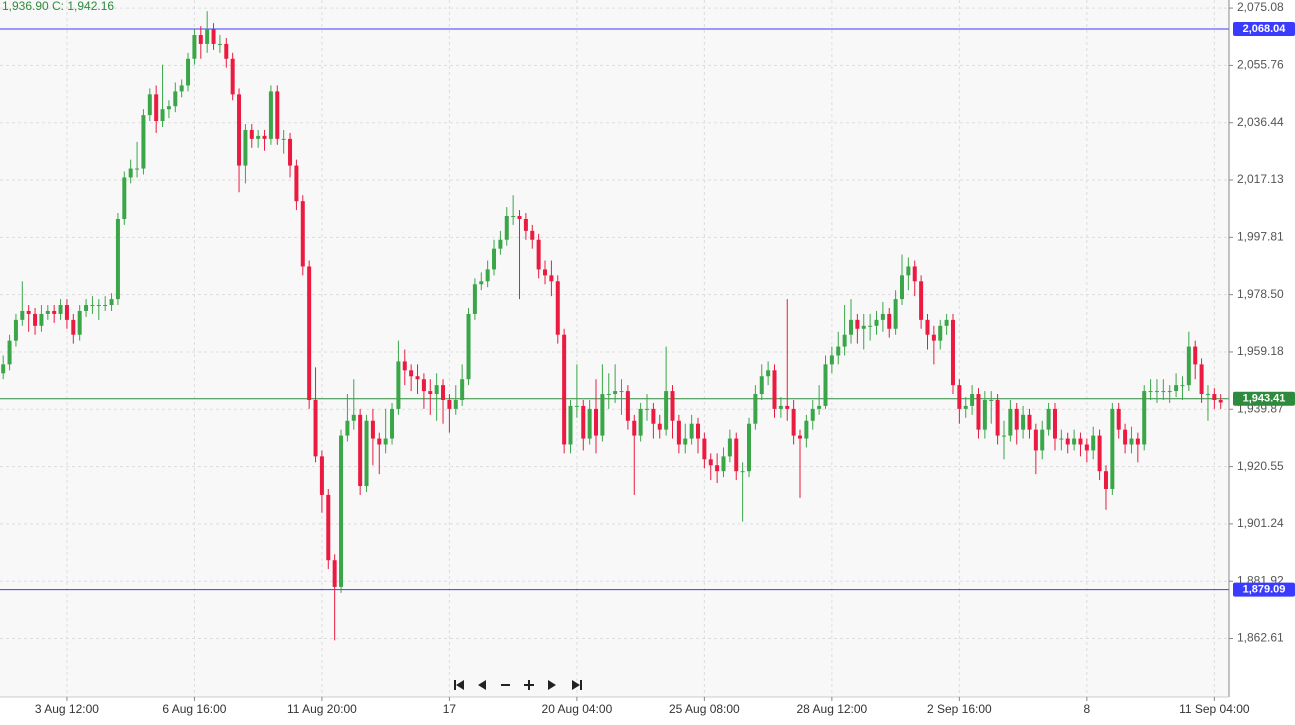 Image resolution: width=1295 pixels, height=725 pixels. I want to click on y-tick-label: 2,017.13, so click(1260, 179).